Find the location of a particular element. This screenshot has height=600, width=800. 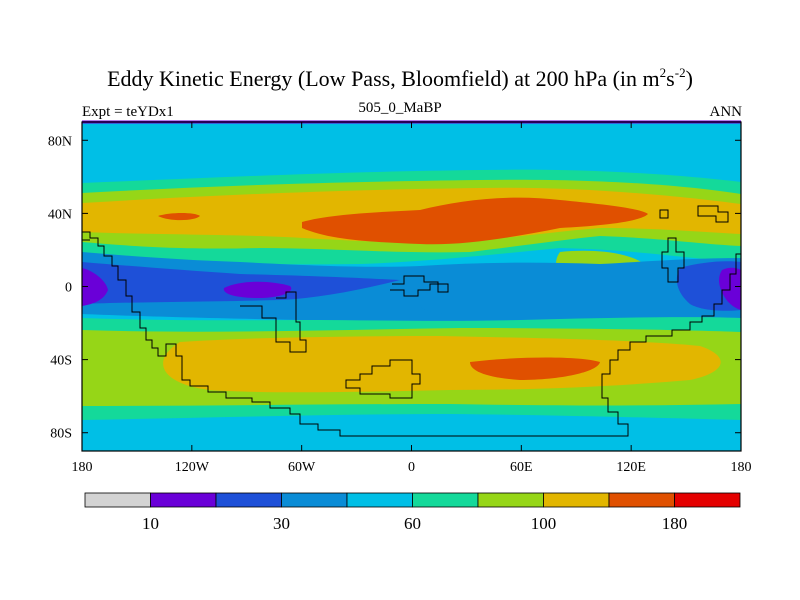

colorbar-label: 100 is located at coordinates (544, 523).